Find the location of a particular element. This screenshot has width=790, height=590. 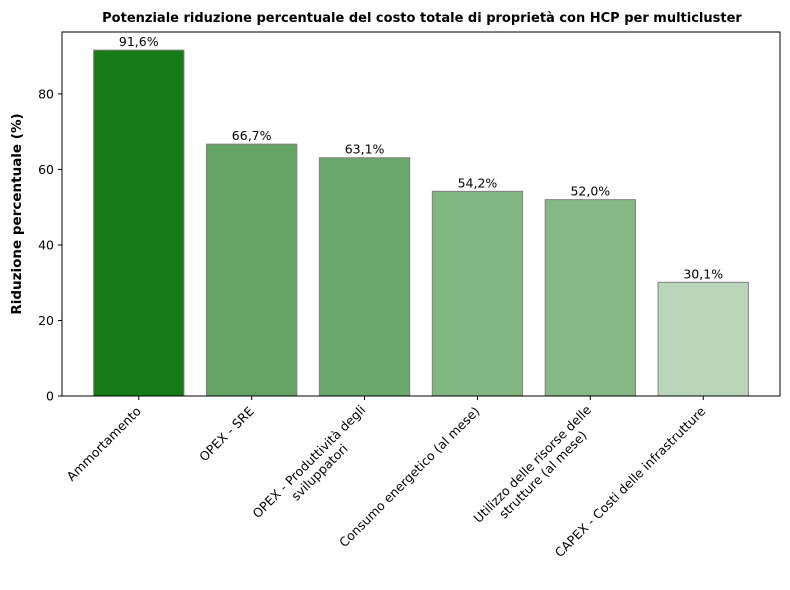

x-tick-label-line: Ammortamento is located at coordinates (104, 444).